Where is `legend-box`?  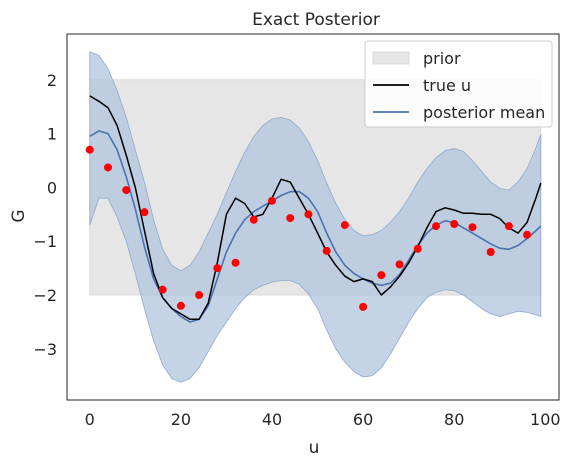
legend-box is located at coordinates (458, 84).